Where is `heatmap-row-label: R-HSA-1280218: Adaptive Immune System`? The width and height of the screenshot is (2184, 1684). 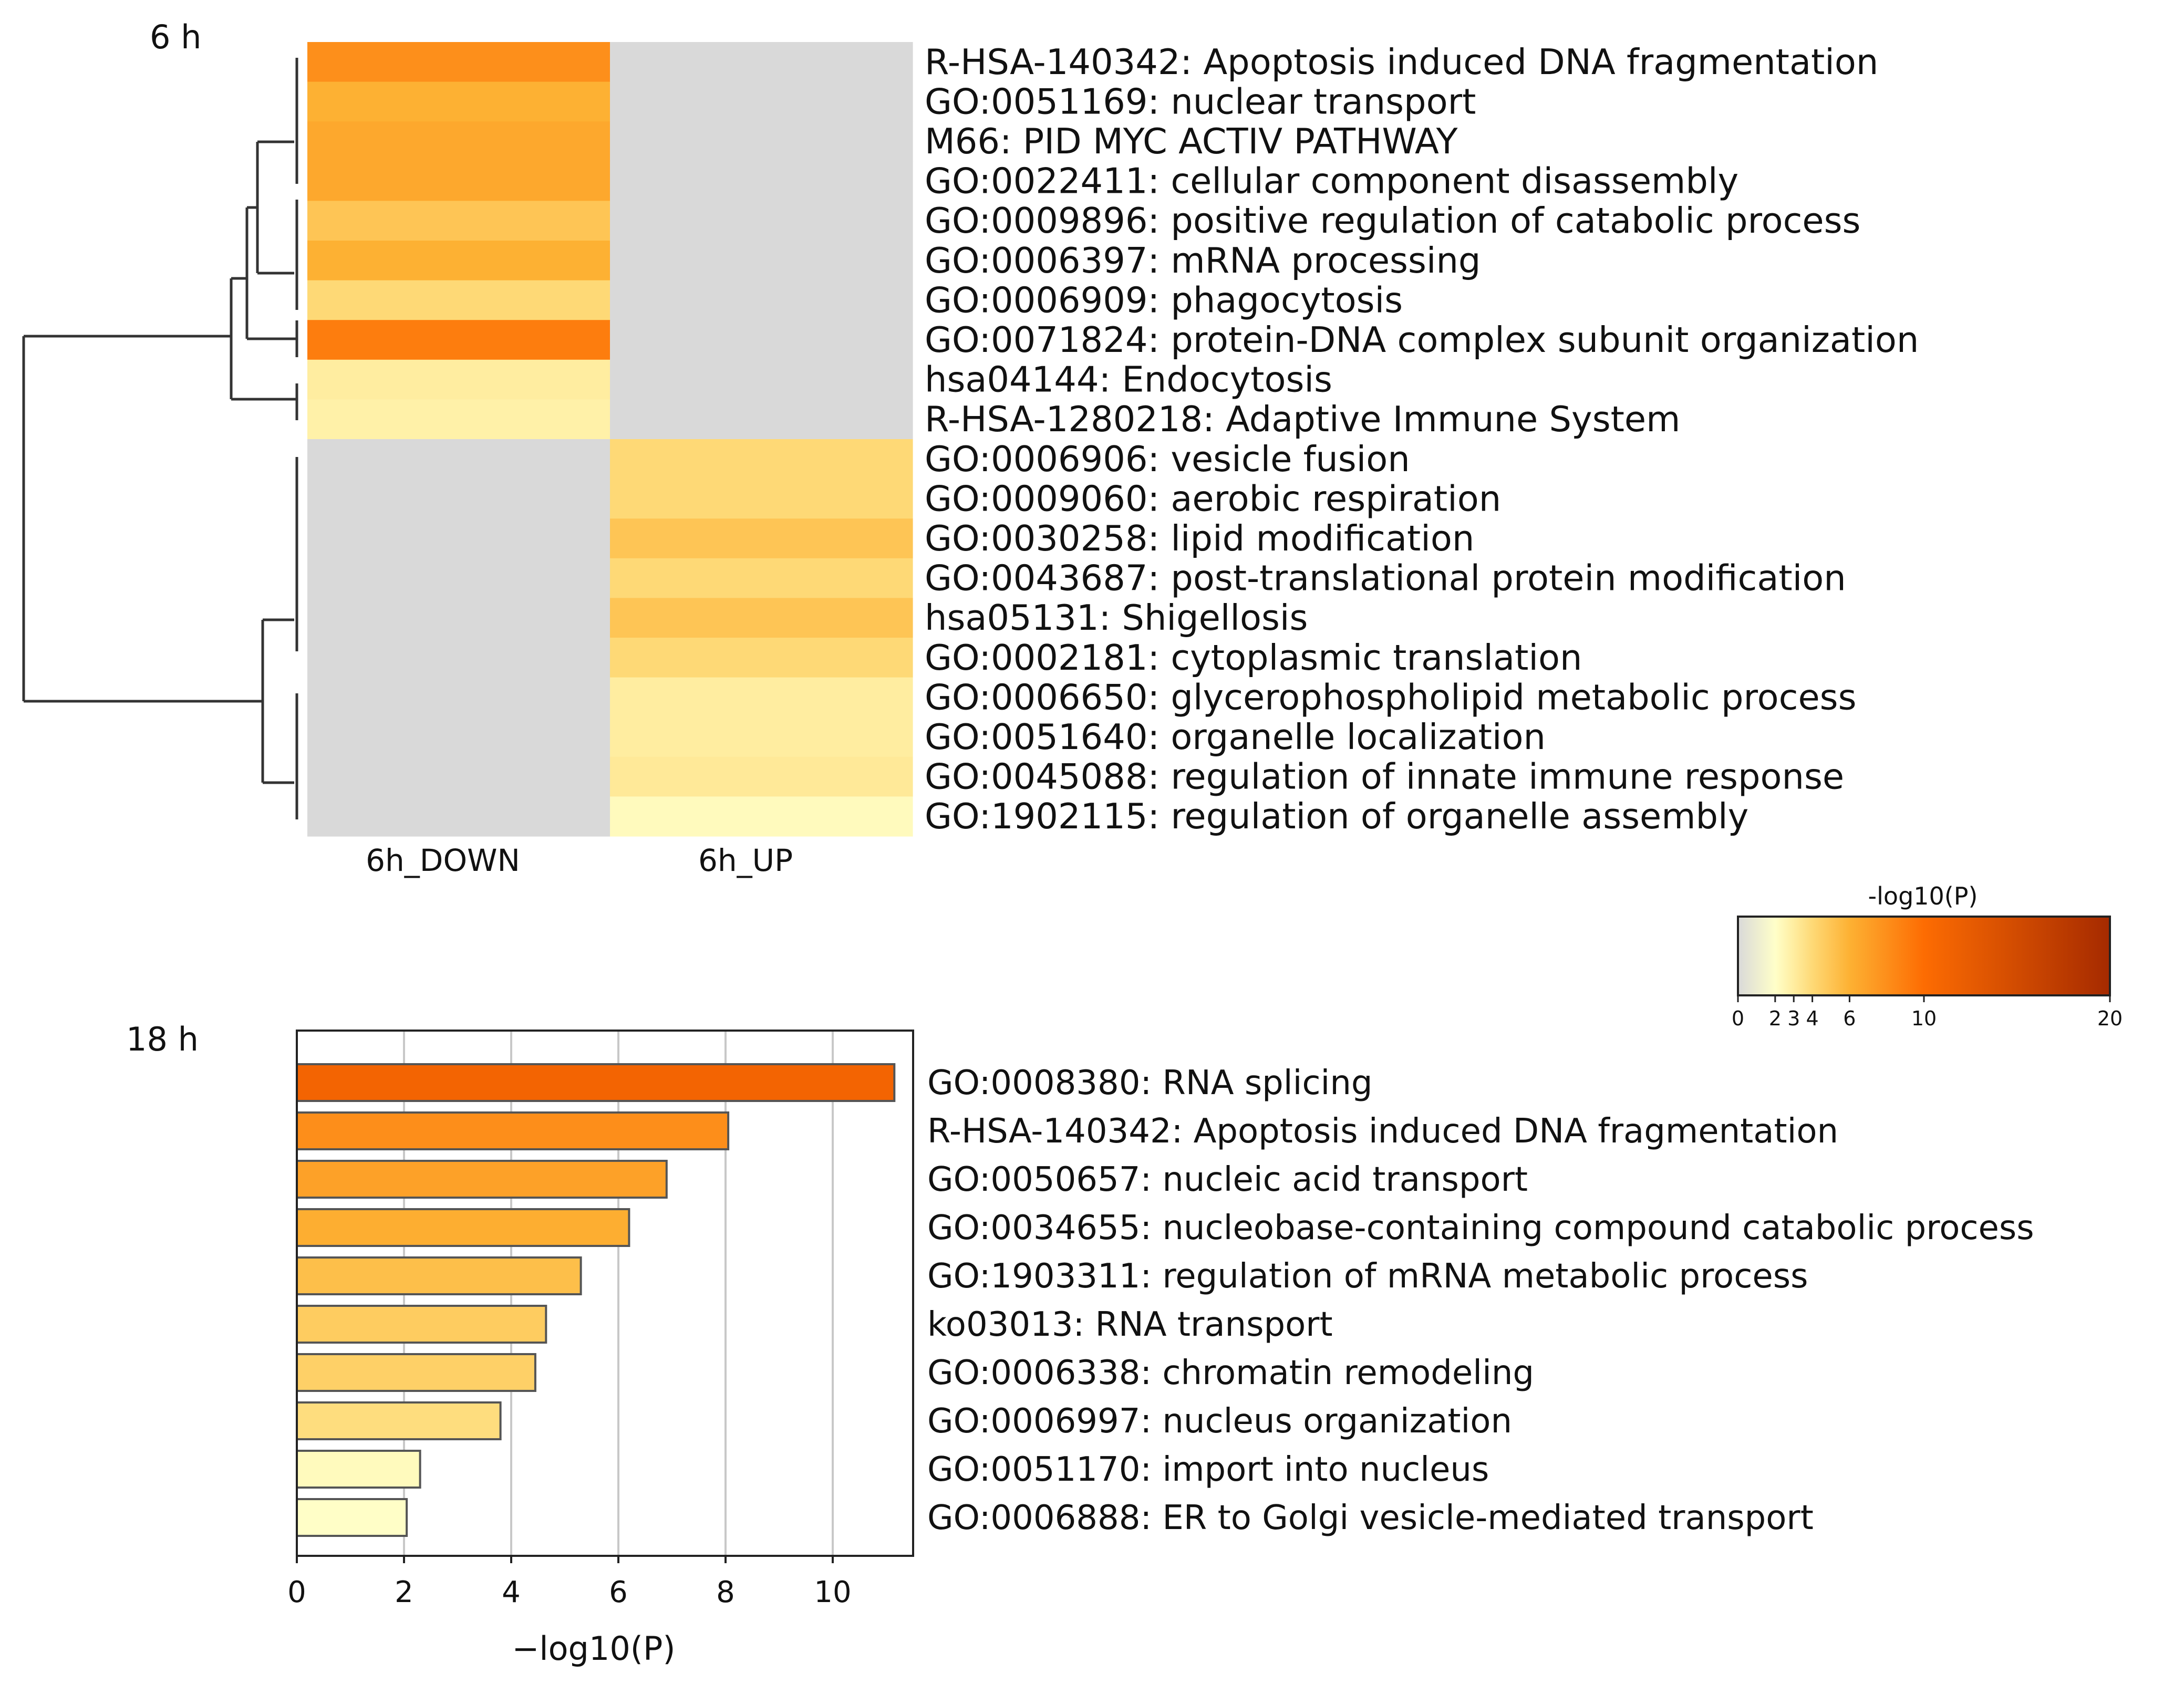 heatmap-row-label: R-HSA-1280218: Adaptive Immune System is located at coordinates (1302, 419).